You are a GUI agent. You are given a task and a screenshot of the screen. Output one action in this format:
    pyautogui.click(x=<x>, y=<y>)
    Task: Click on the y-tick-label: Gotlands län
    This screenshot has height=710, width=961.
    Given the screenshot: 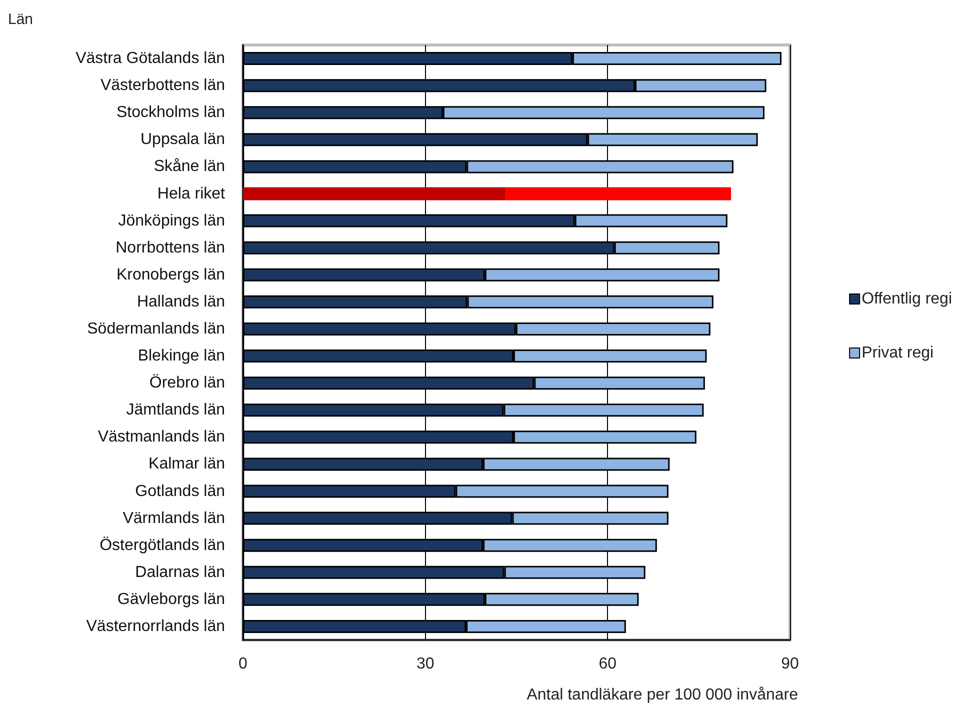 What is the action you would take?
    pyautogui.click(x=180, y=491)
    